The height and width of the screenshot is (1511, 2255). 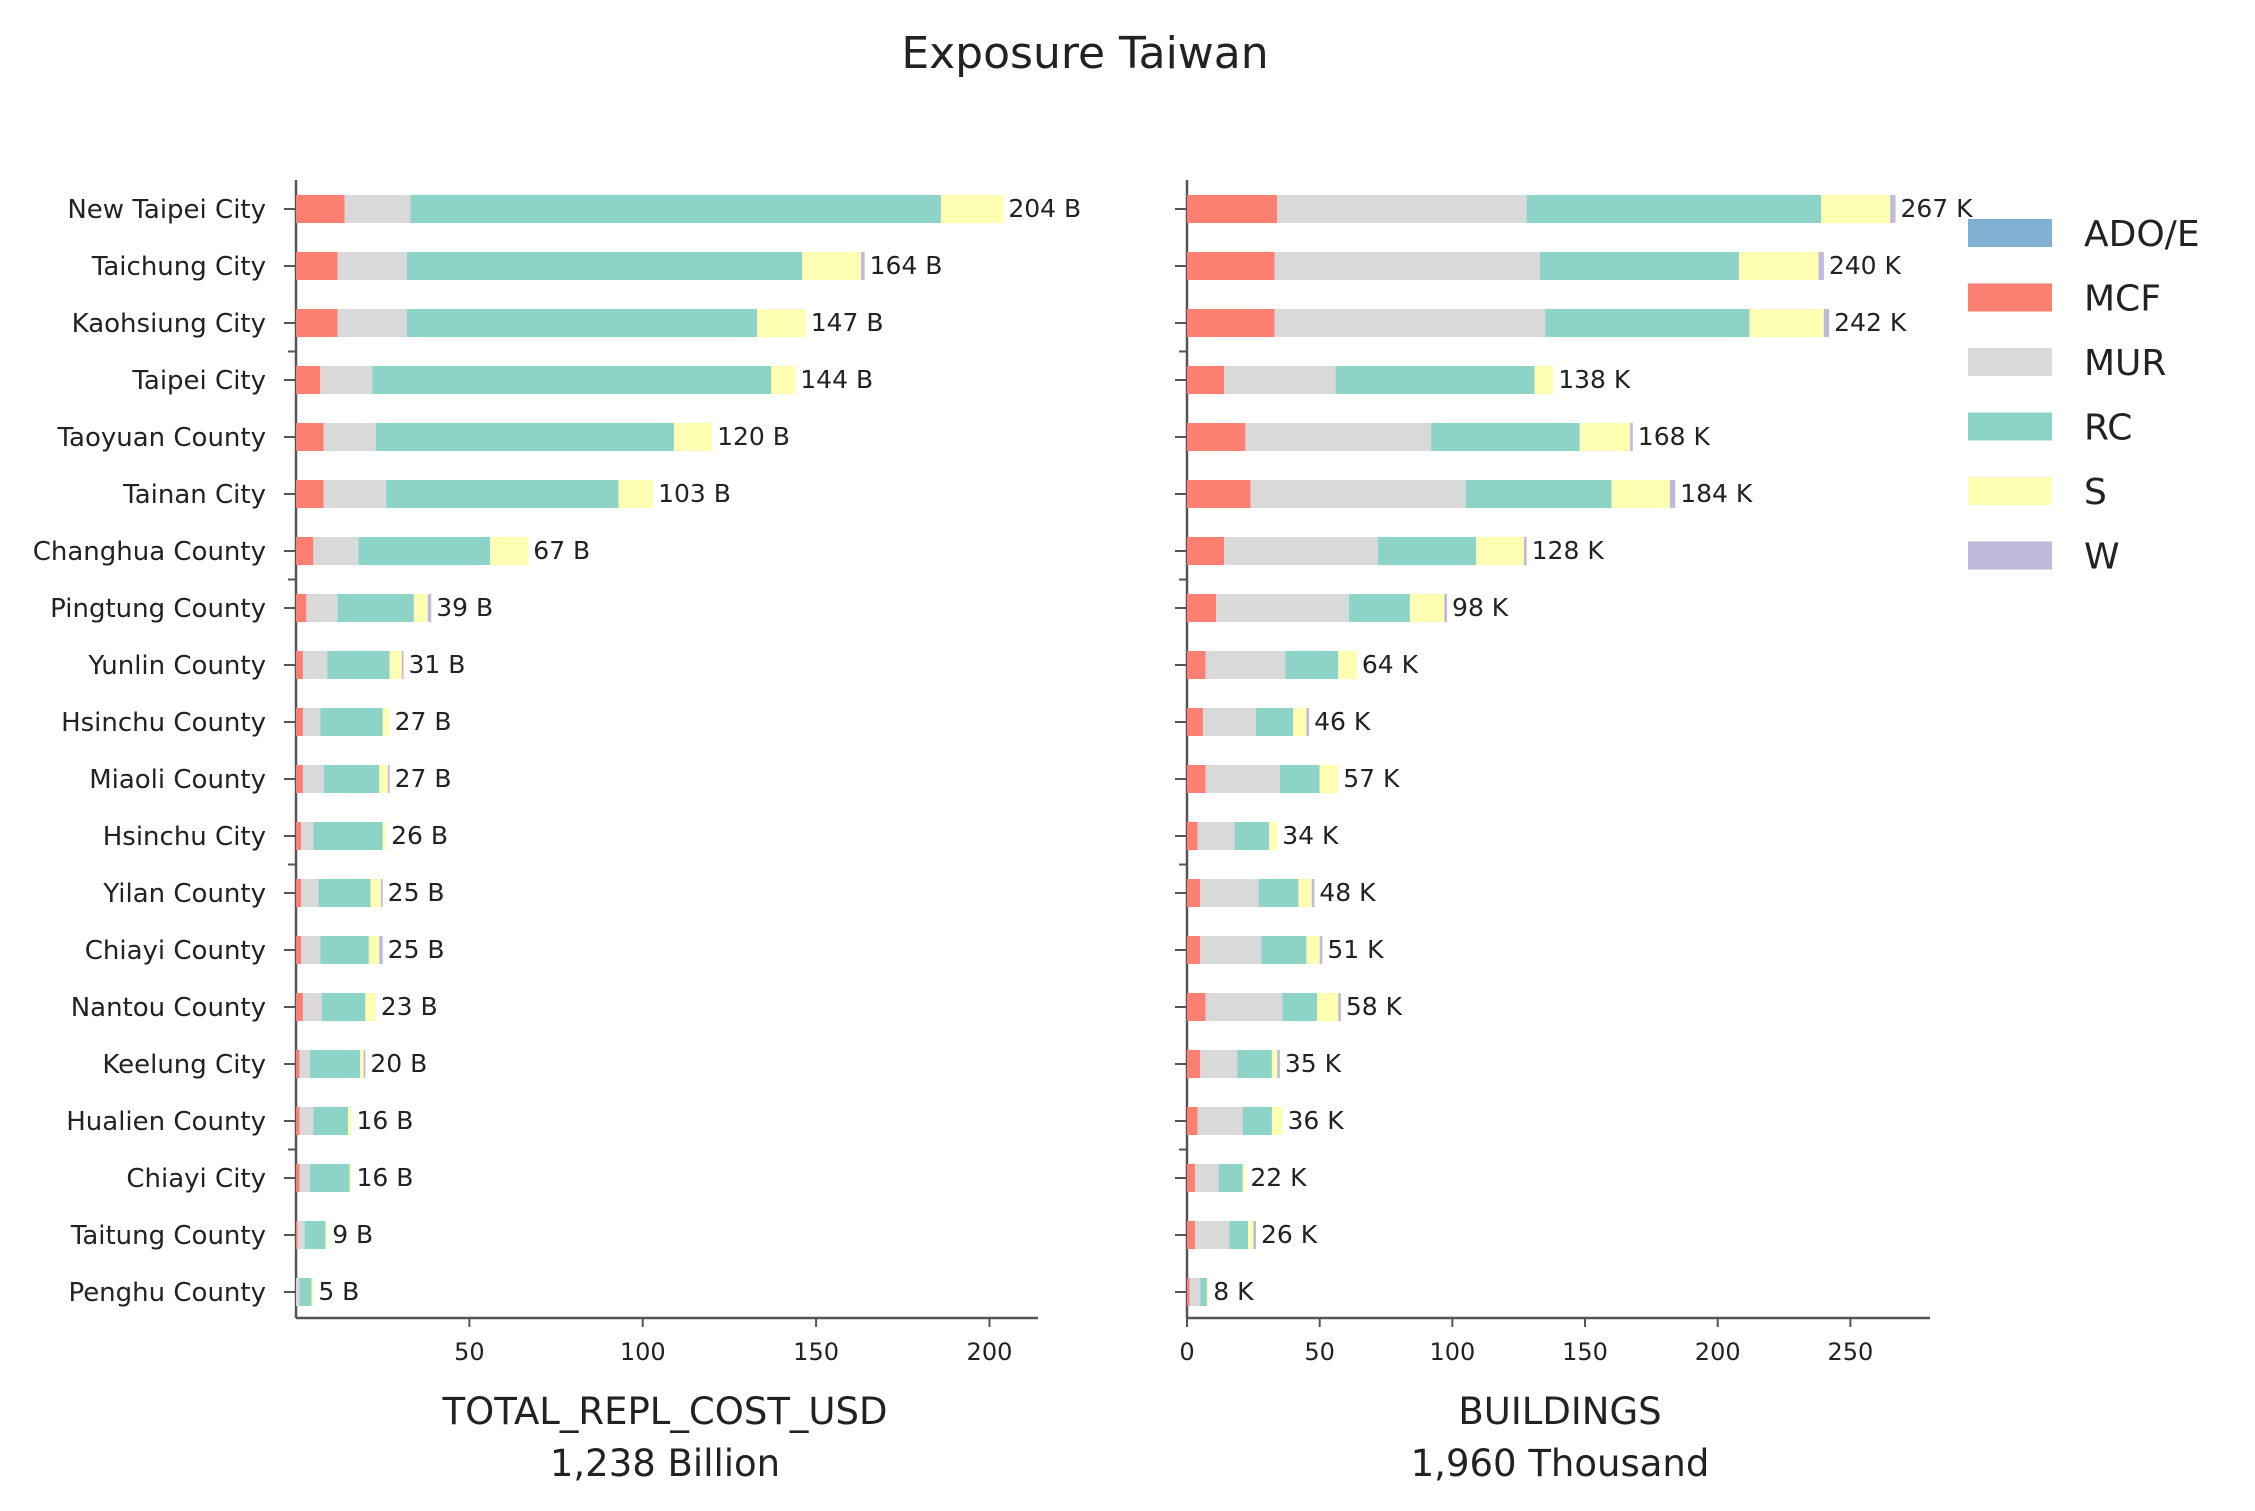 What do you see at coordinates (1568, 550) in the screenshot?
I see `total-value-label: 128 K` at bounding box center [1568, 550].